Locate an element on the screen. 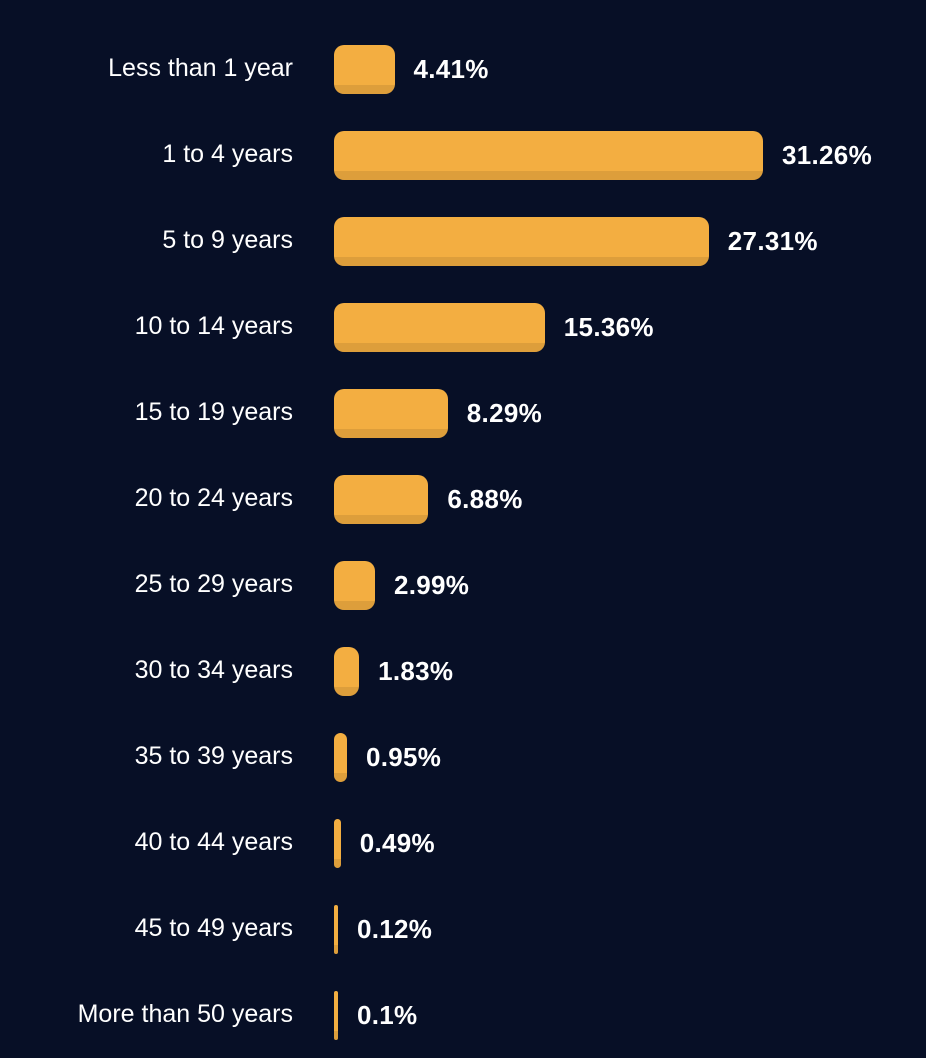  category-label: 5 to 9 years is located at coordinates (227, 240).